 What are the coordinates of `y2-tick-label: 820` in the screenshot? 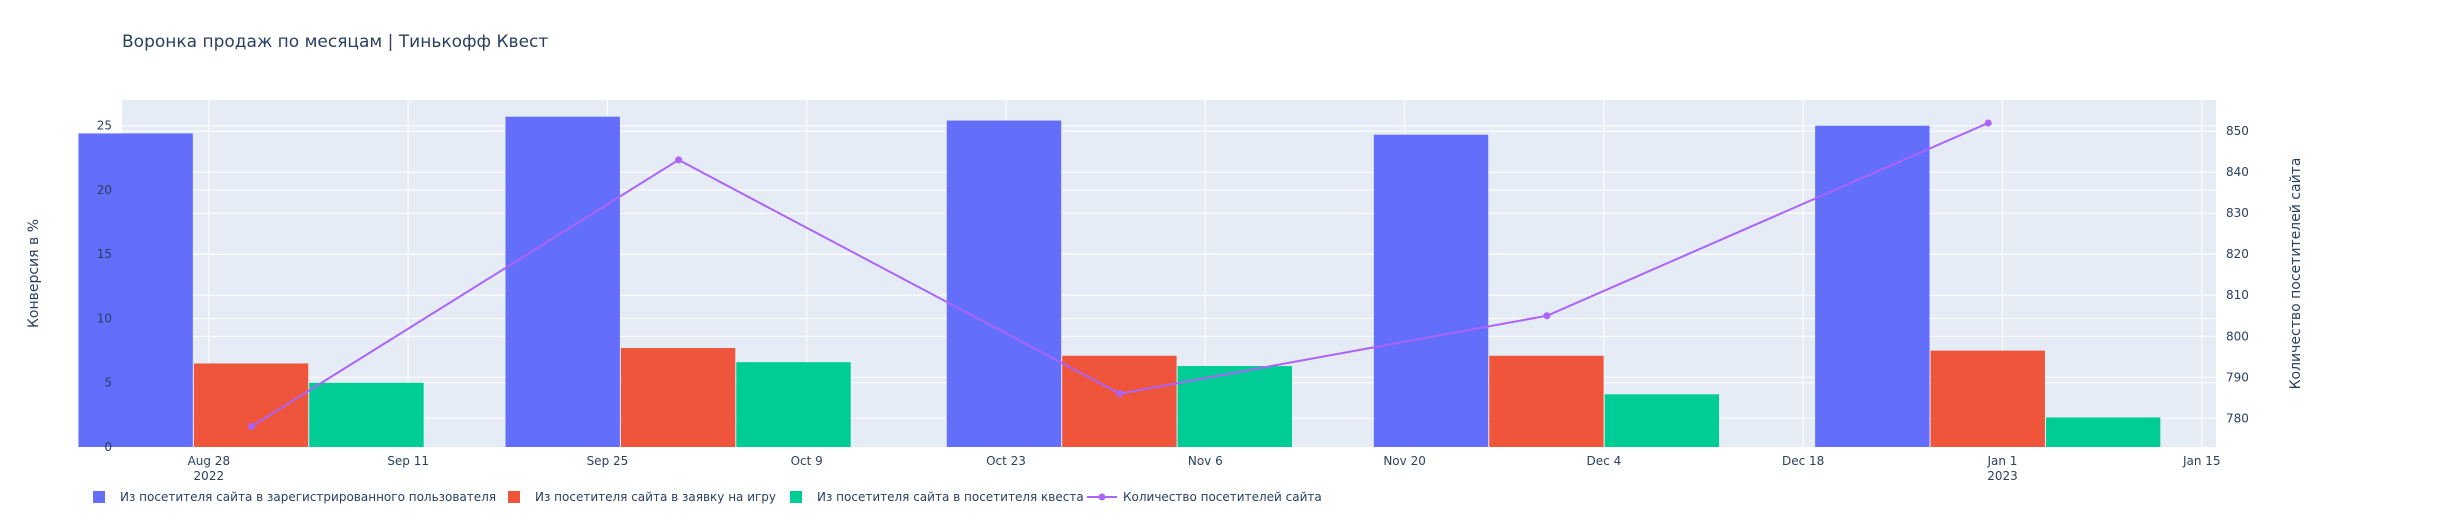 It's located at (2237, 254).